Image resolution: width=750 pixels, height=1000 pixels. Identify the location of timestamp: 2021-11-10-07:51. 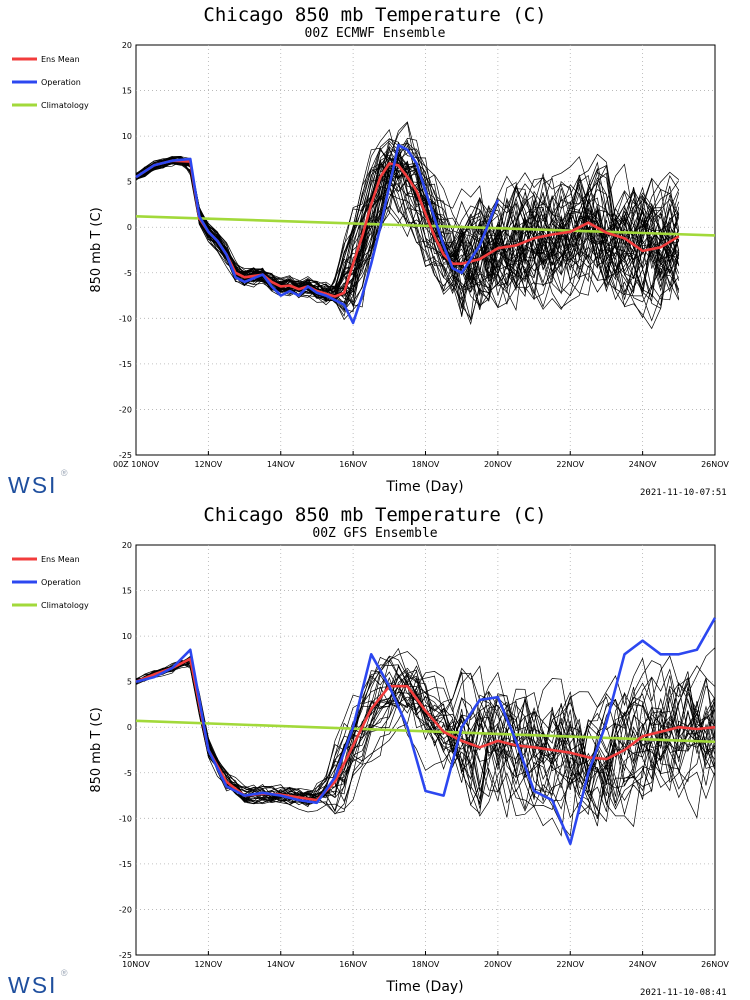
(683, 493).